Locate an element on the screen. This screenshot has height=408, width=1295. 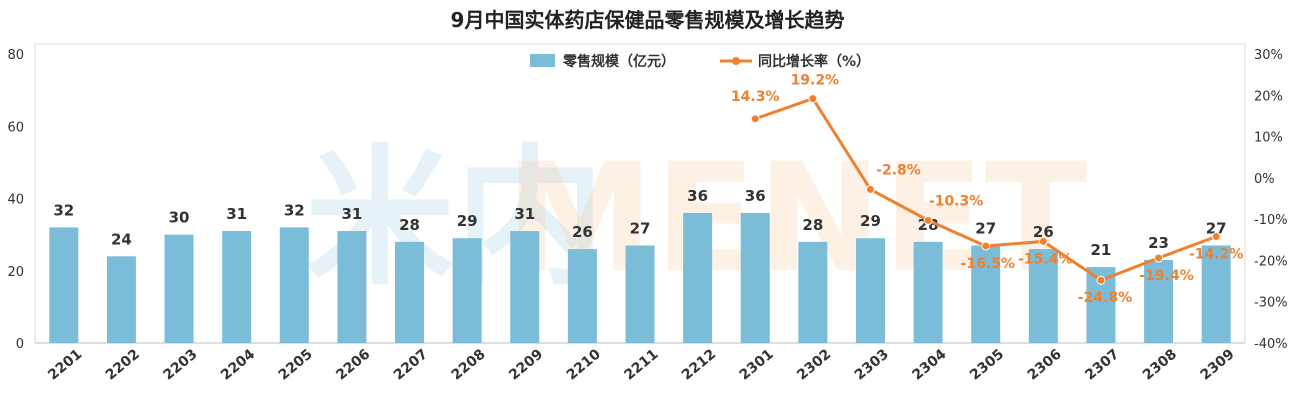
x-tick-label: 2306 is located at coordinates (1045, 364).